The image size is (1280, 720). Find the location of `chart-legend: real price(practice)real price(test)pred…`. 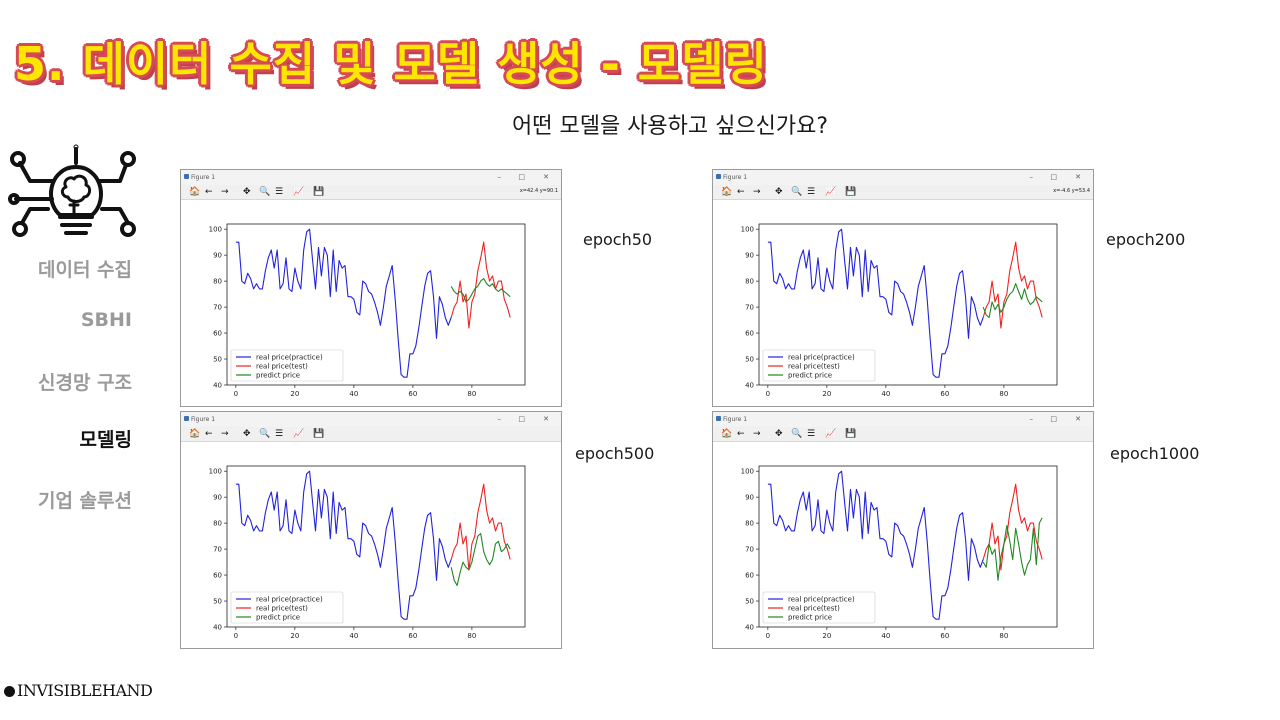

chart-legend: real price(practice)real price(test)pred… is located at coordinates (287, 365).